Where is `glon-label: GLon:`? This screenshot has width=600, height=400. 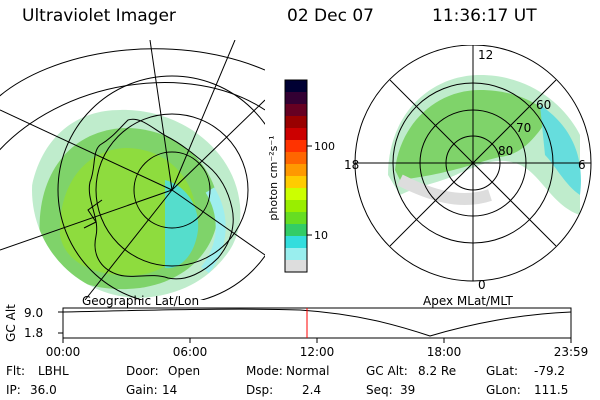
glon-label: GLon: is located at coordinates (503, 390).